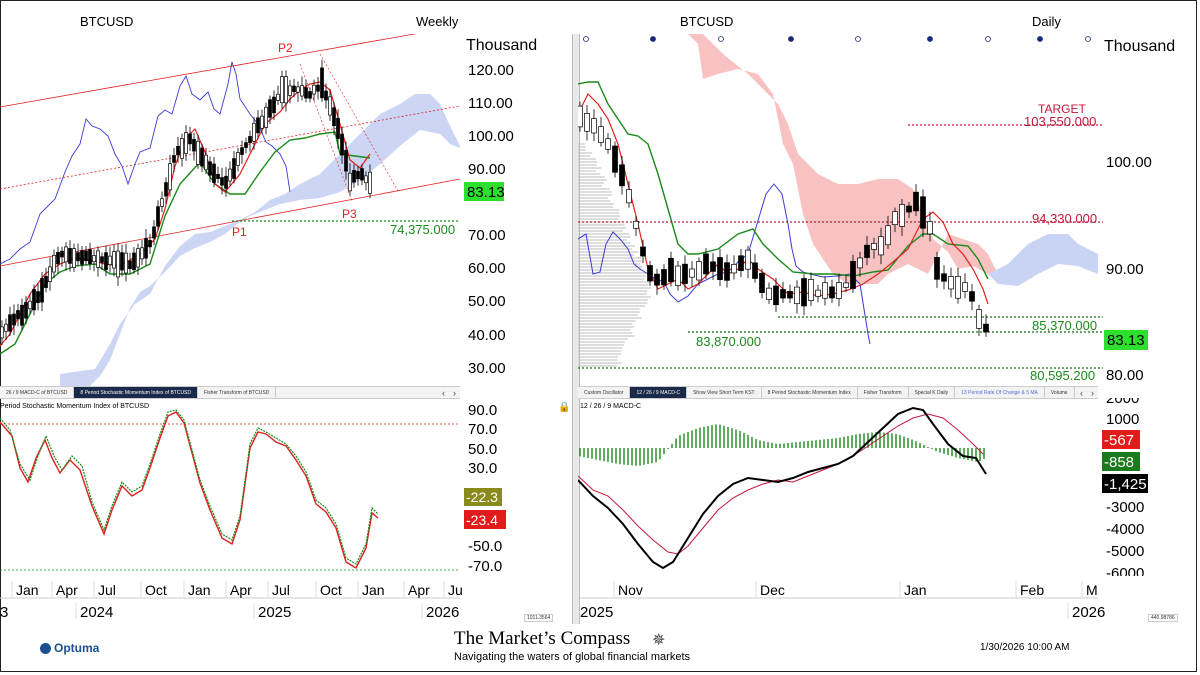  Describe the element at coordinates (230, 147) in the screenshot. I see `channel-mid-line` at that location.